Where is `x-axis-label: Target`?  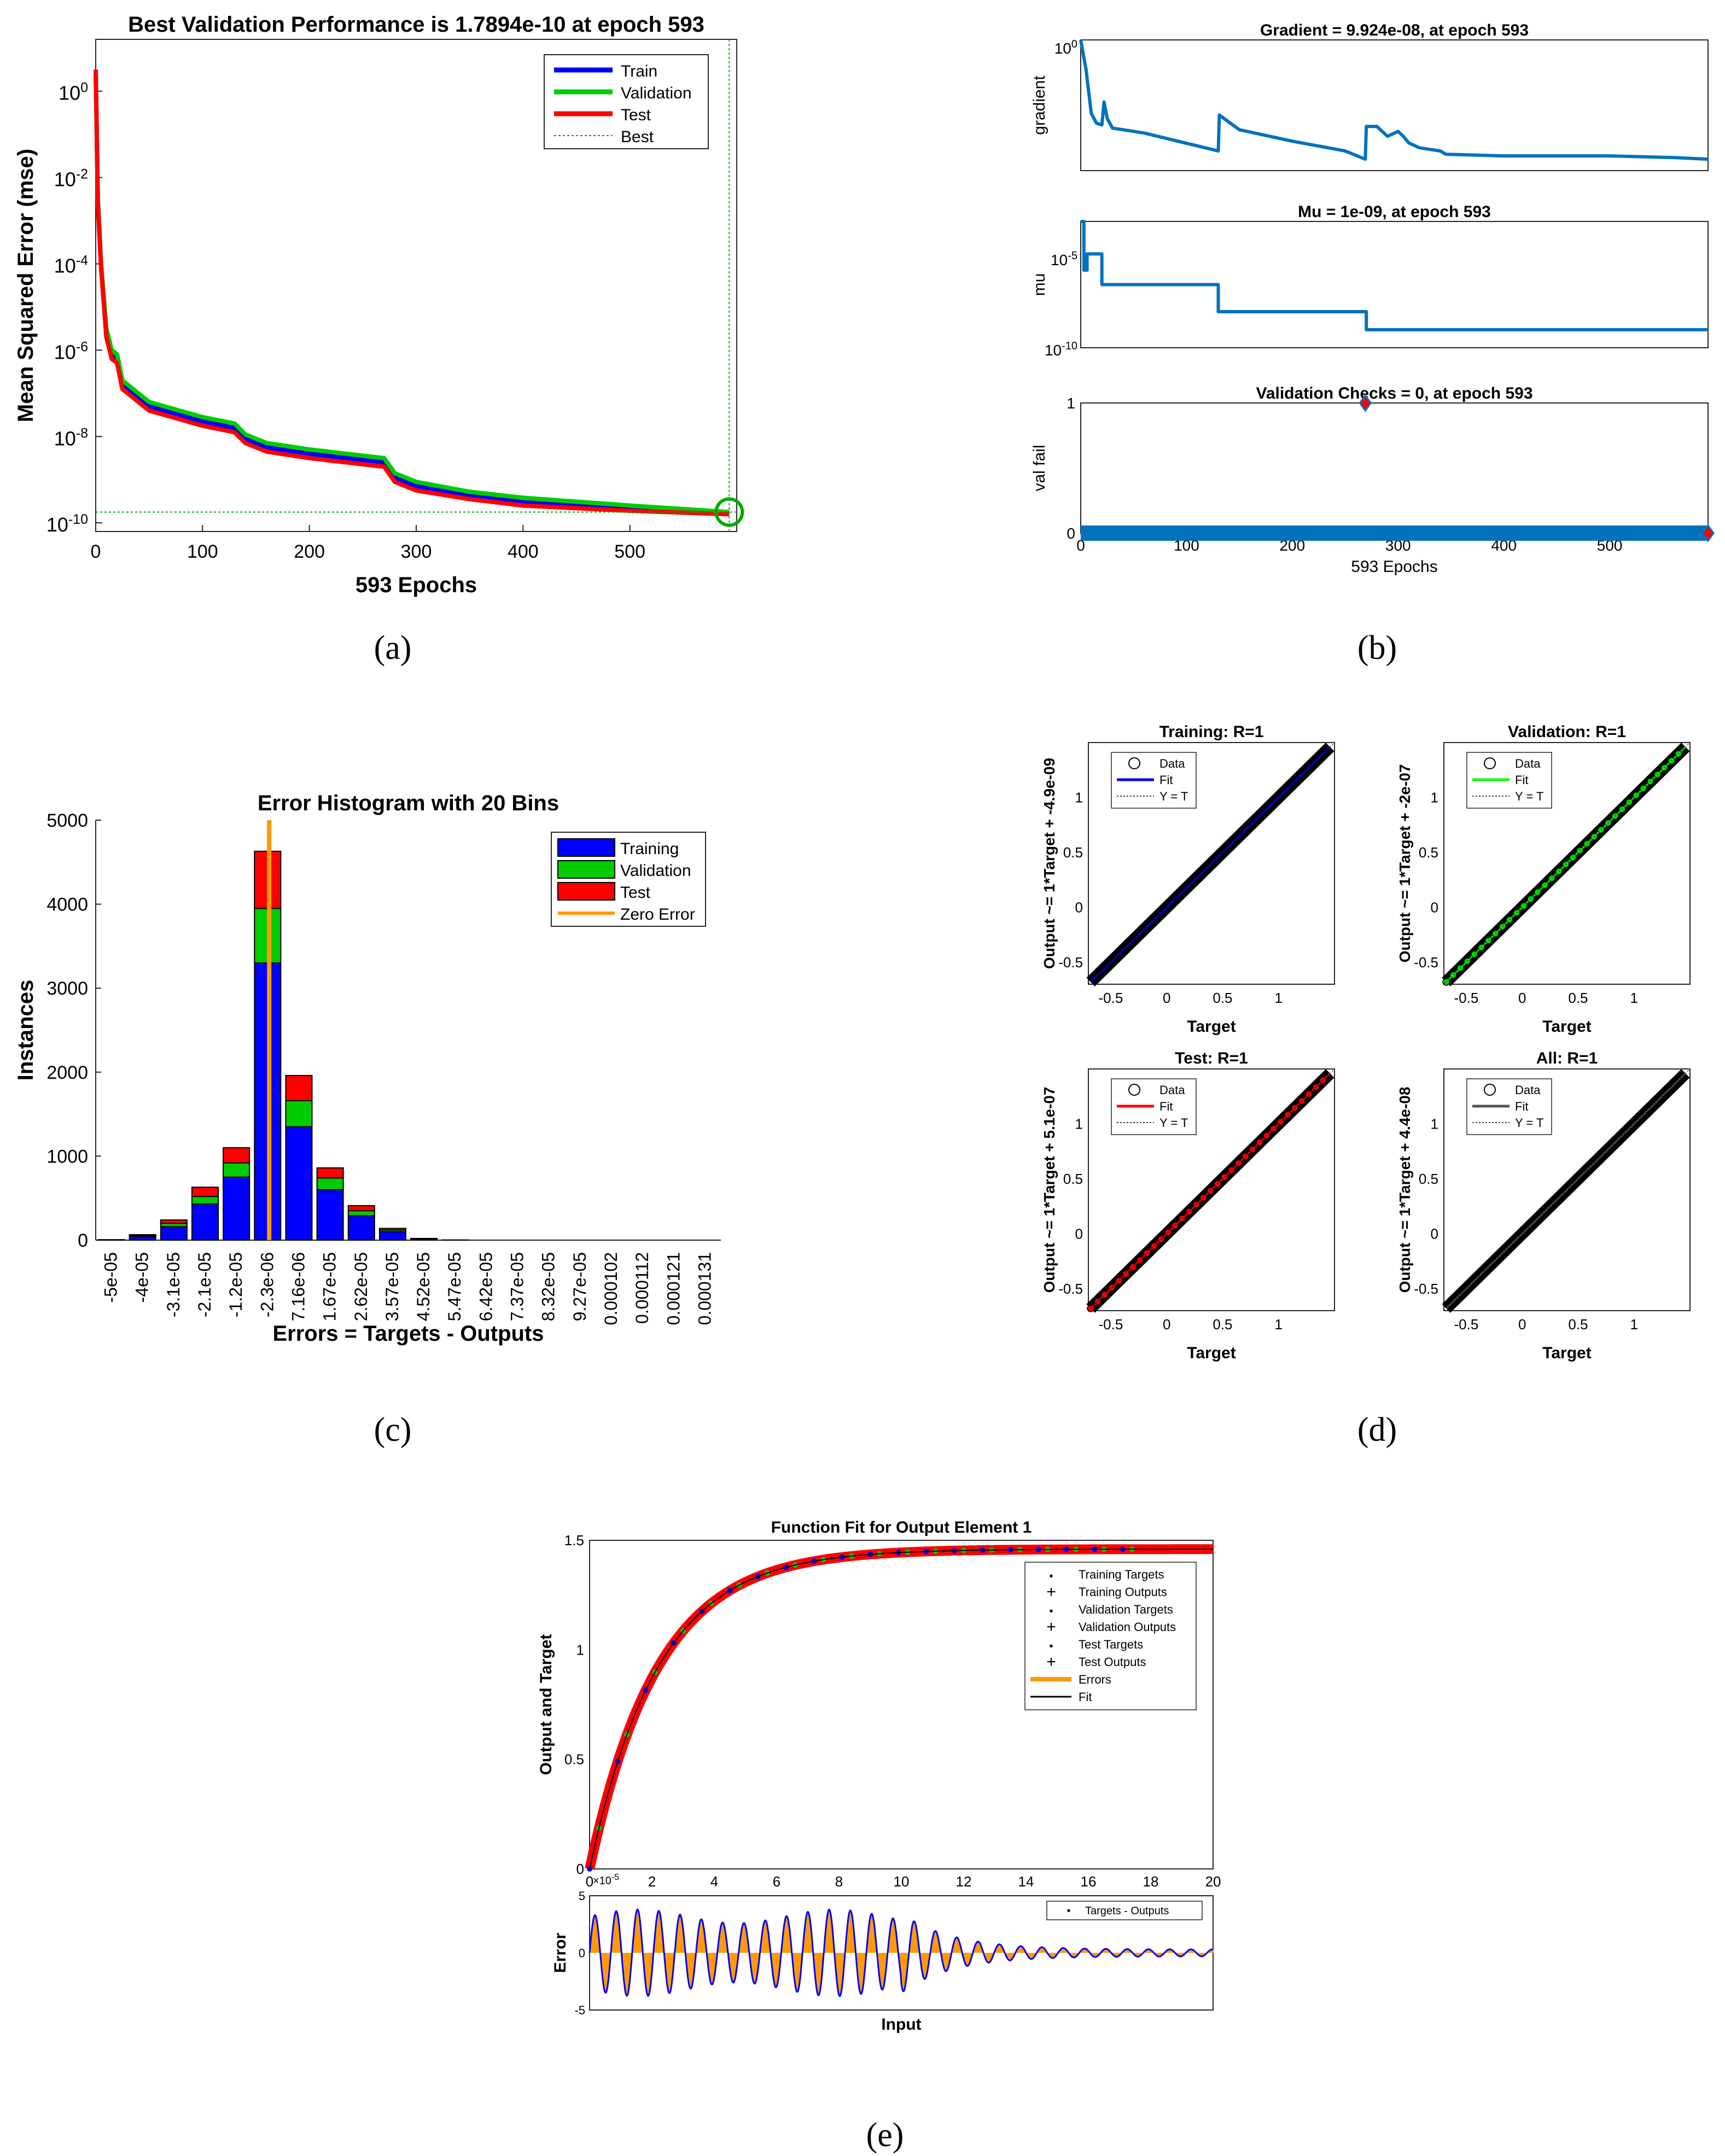 x-axis-label: Target is located at coordinates (1211, 1027).